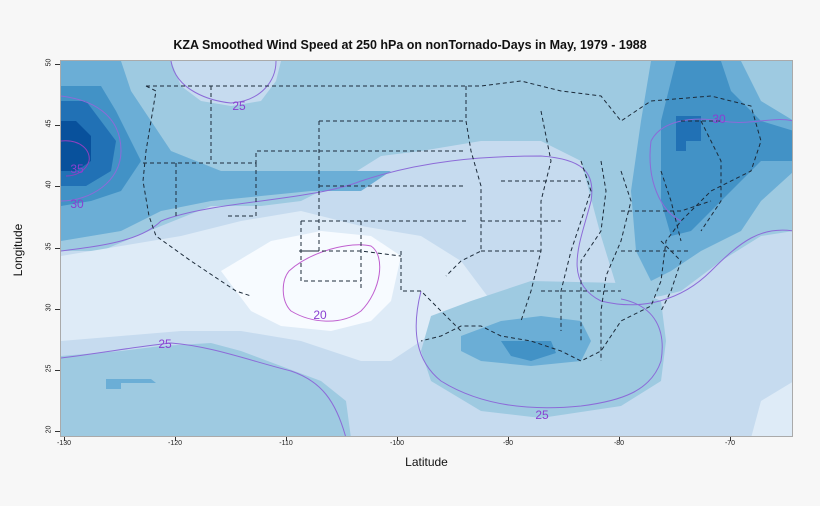  What do you see at coordinates (18, 250) in the screenshot?
I see `y-axis-label: Longitude` at bounding box center [18, 250].